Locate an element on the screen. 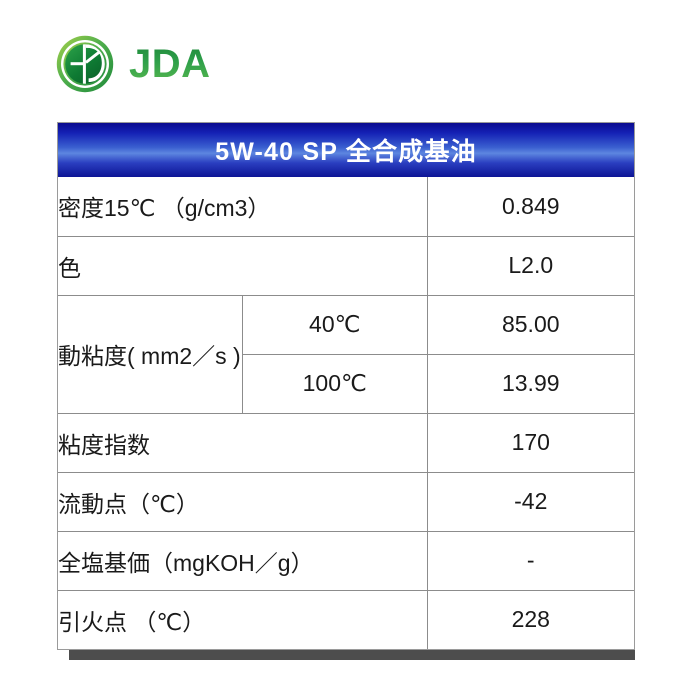  spec-table-header: 5W-40 SP 全合成基油 is located at coordinates (346, 150).